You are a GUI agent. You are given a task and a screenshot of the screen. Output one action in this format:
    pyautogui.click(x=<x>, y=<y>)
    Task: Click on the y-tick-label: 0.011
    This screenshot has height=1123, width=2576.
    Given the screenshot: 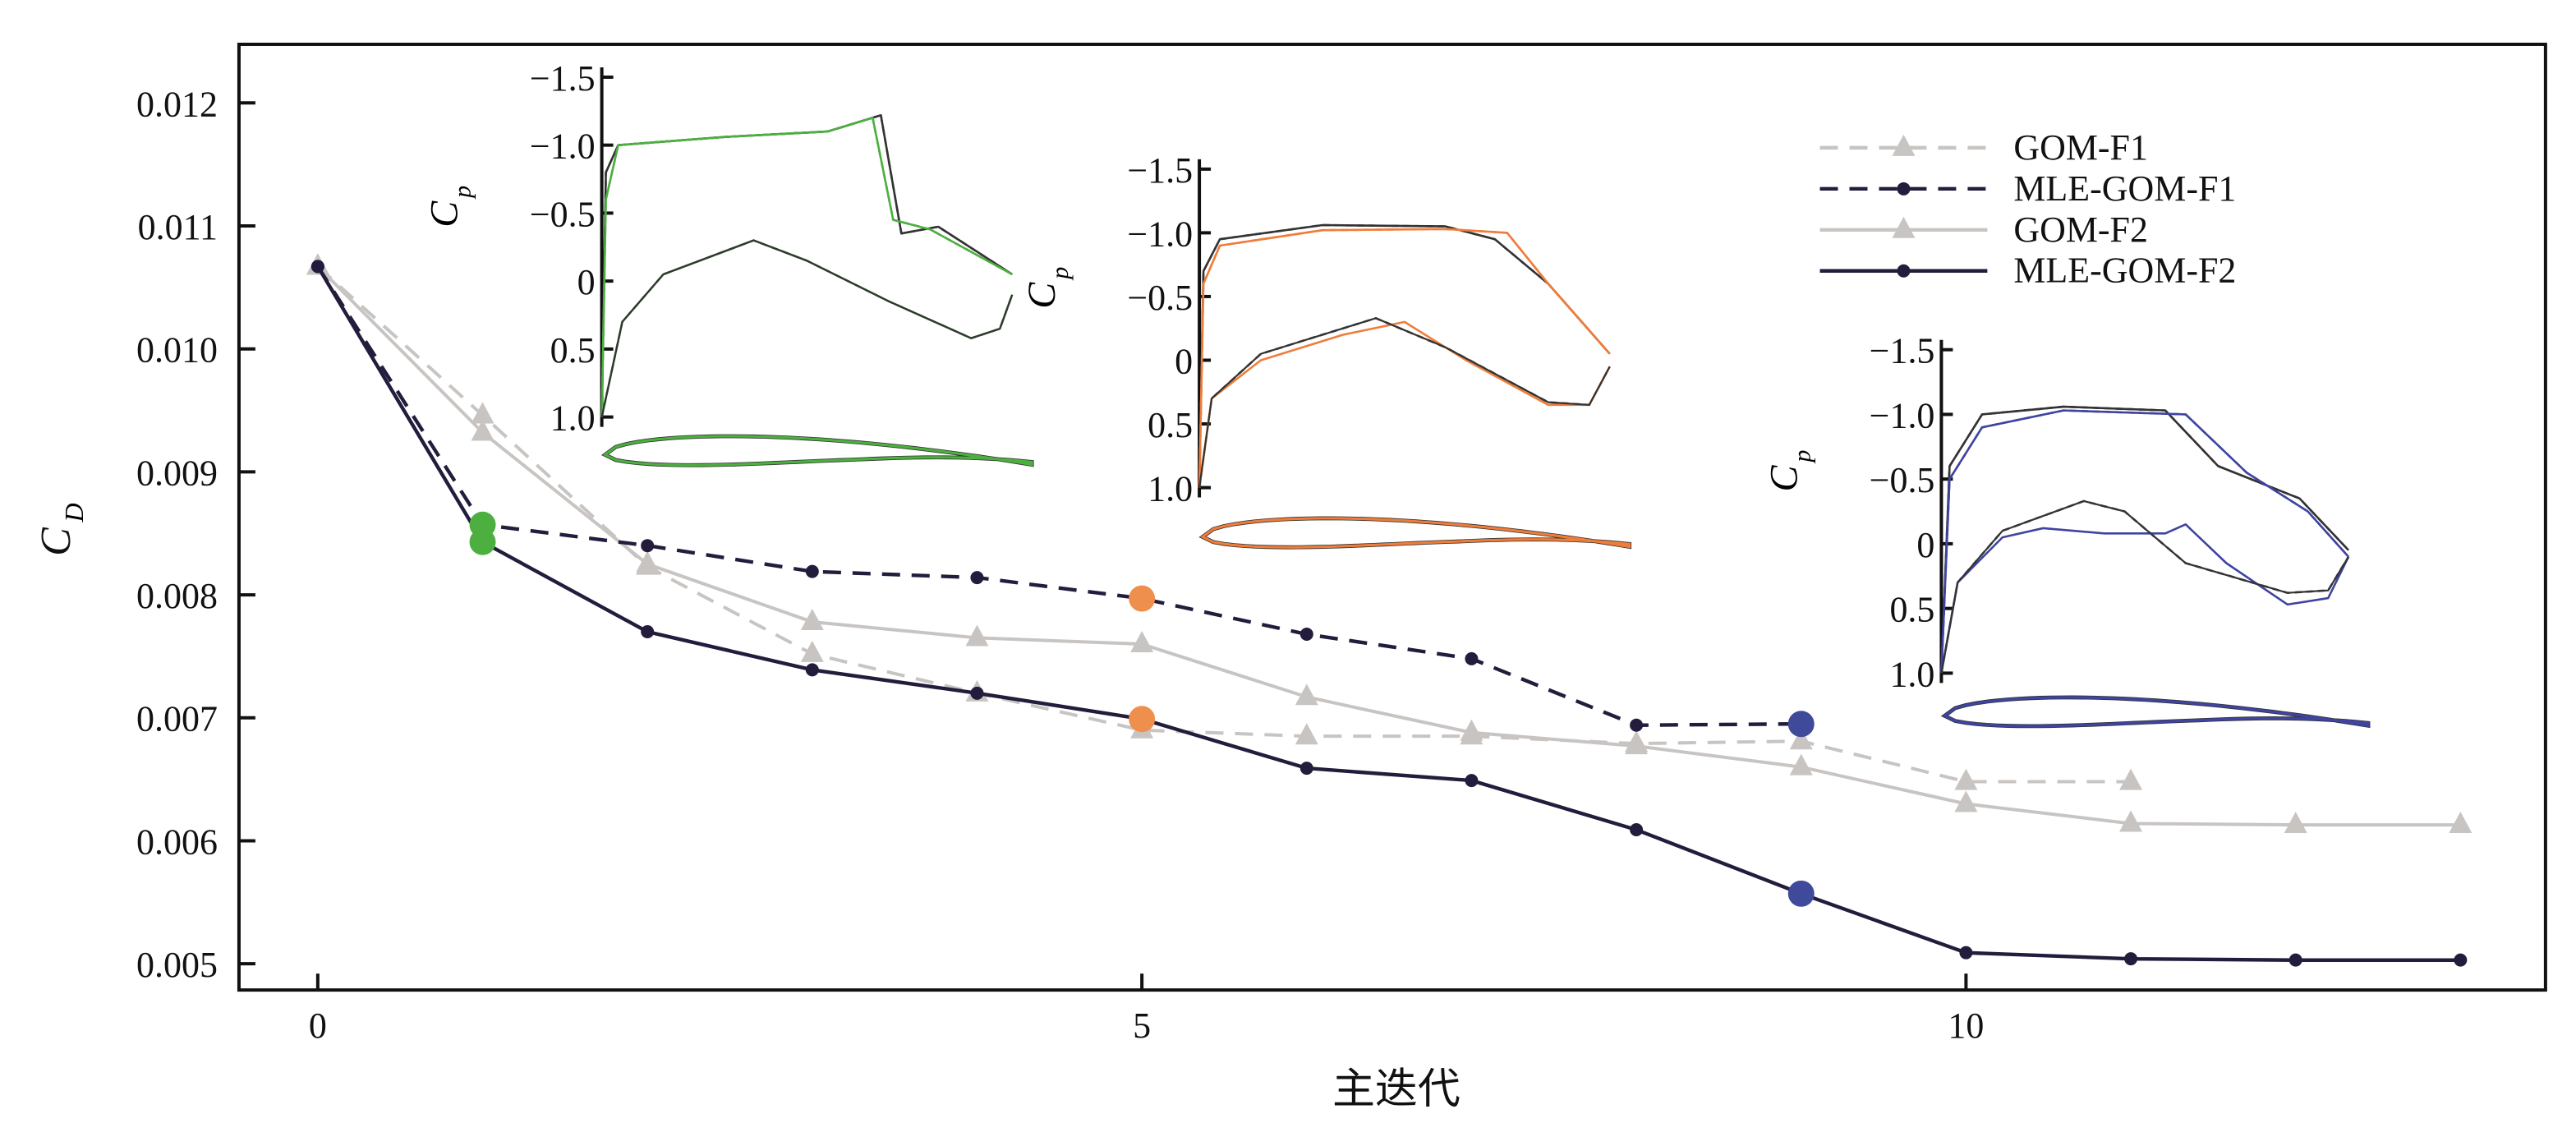 What is the action you would take?
    pyautogui.click(x=178, y=227)
    